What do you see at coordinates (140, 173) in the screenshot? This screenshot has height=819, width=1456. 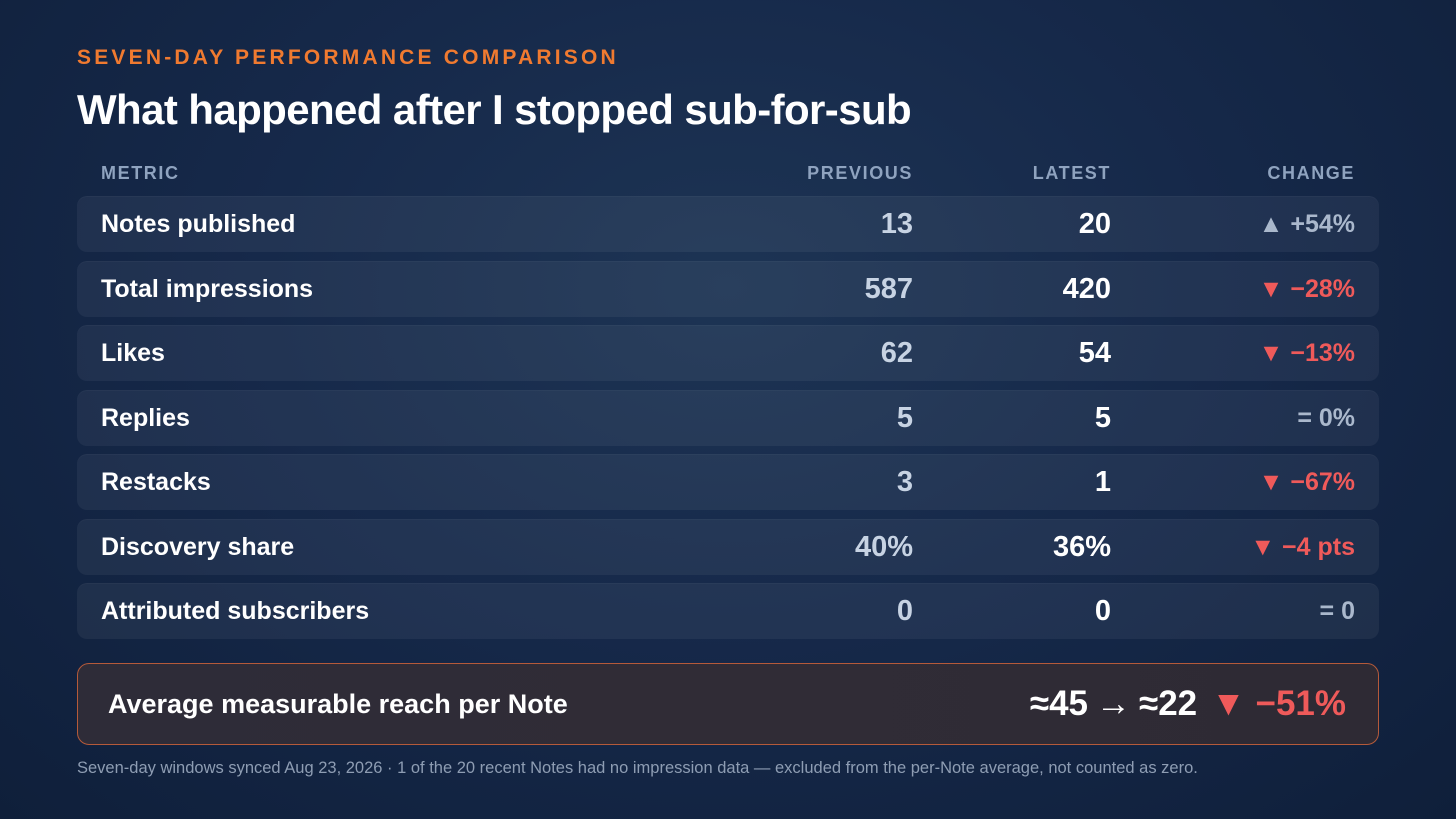 I see `column-header-metric: METRIC` at bounding box center [140, 173].